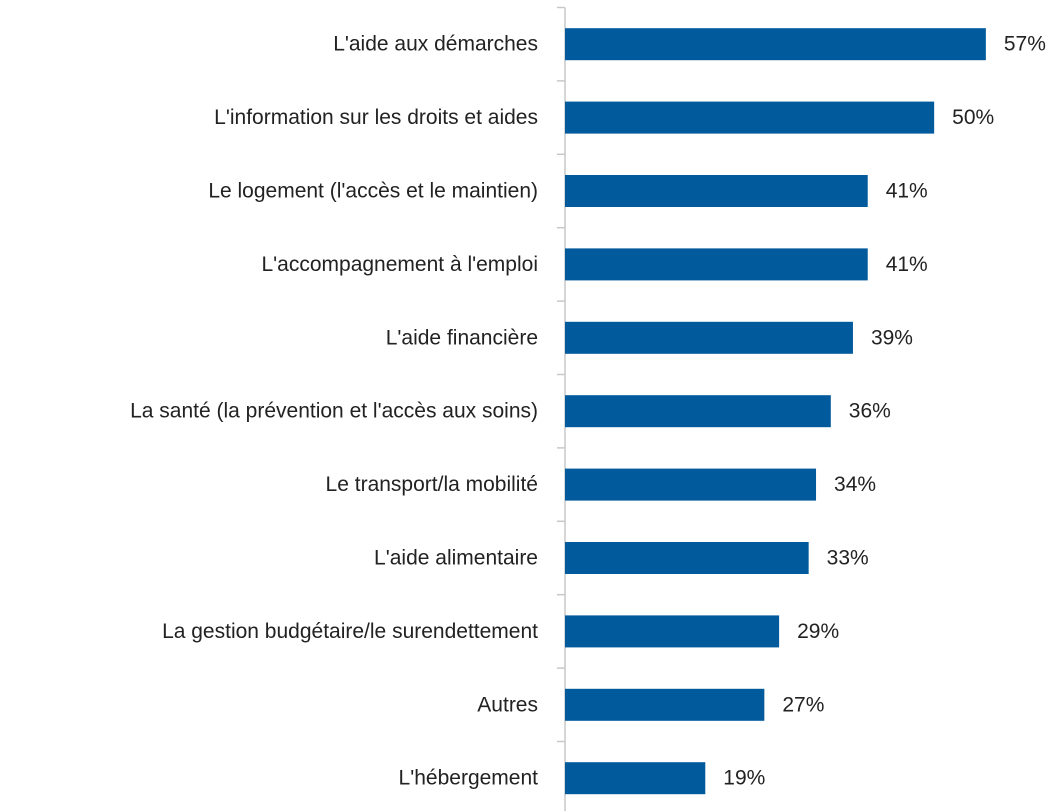  I want to click on value-label: 50%, so click(973, 117).